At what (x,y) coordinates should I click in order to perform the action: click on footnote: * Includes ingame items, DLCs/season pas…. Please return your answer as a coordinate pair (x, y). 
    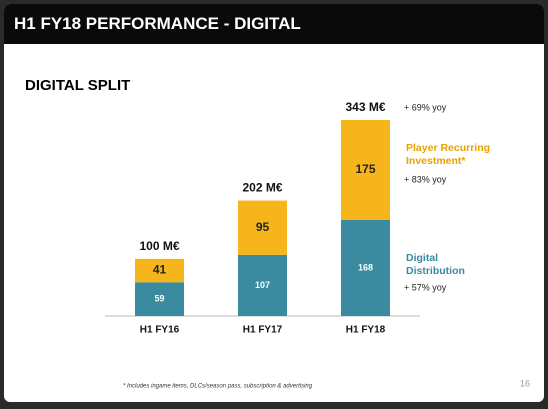
    Looking at the image, I should click on (218, 387).